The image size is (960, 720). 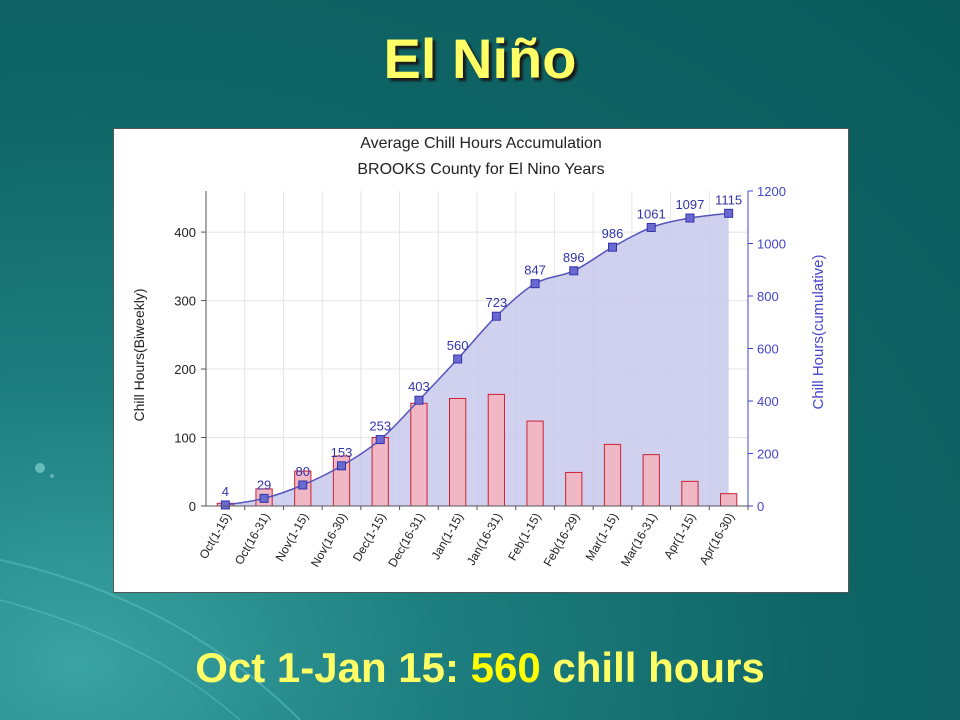 I want to click on left-tick-label: 400, so click(x=185, y=232).